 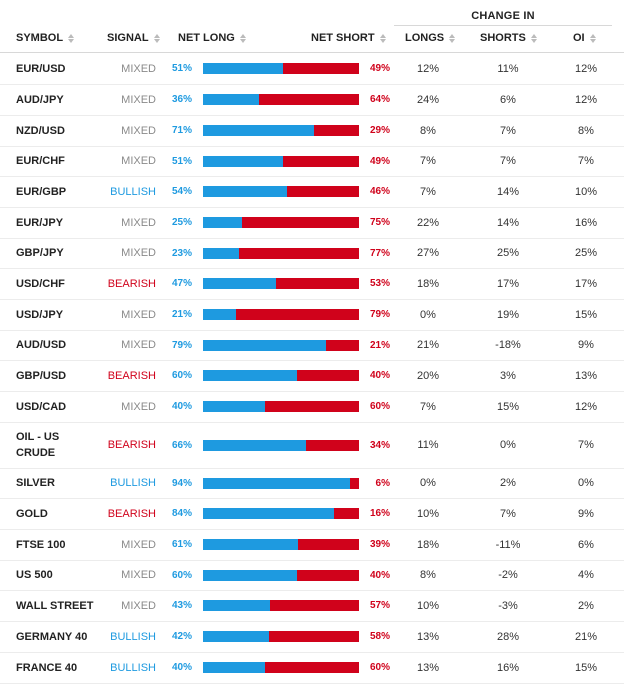 What do you see at coordinates (35, 483) in the screenshot?
I see `symbol-cell: SILVER` at bounding box center [35, 483].